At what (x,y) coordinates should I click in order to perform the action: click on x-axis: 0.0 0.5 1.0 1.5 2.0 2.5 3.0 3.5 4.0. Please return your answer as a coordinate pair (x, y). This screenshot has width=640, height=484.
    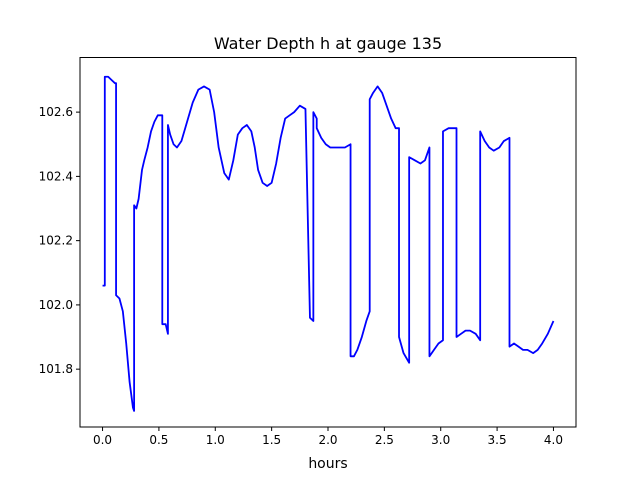
    Looking at the image, I should click on (328, 437).